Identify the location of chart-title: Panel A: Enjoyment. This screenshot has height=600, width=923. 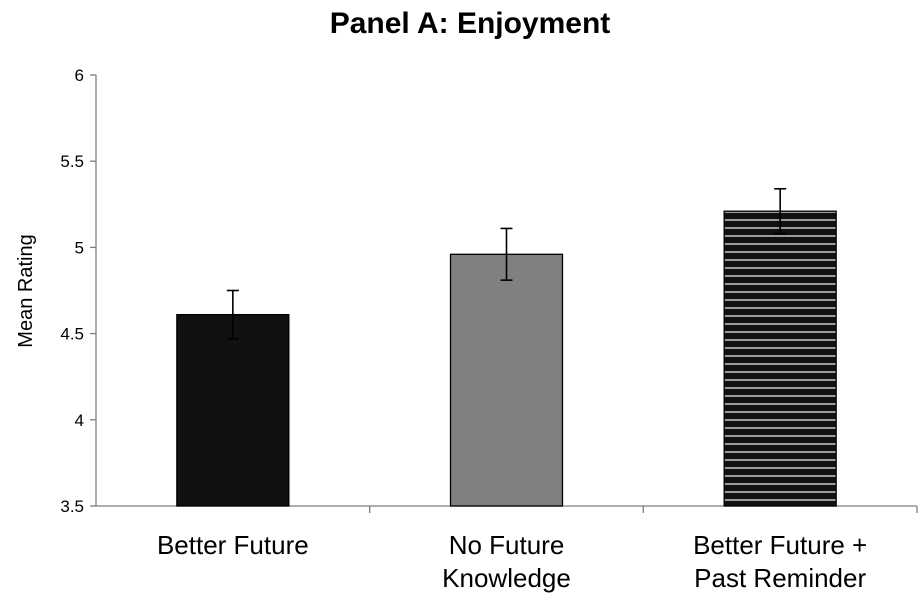
(470, 23).